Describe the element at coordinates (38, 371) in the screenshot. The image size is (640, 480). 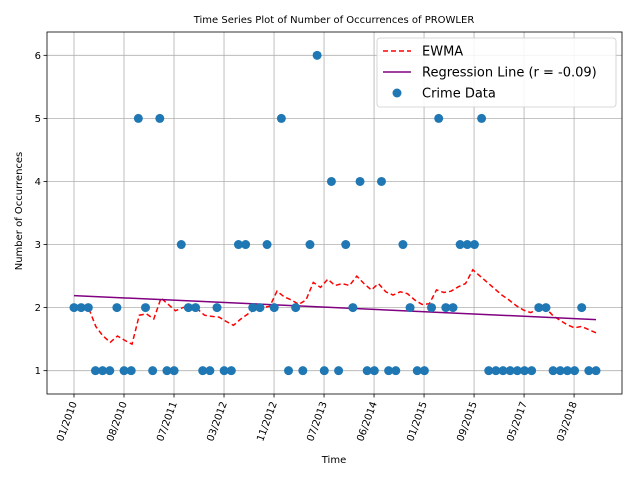
I see `y-tick-label: 1` at that location.